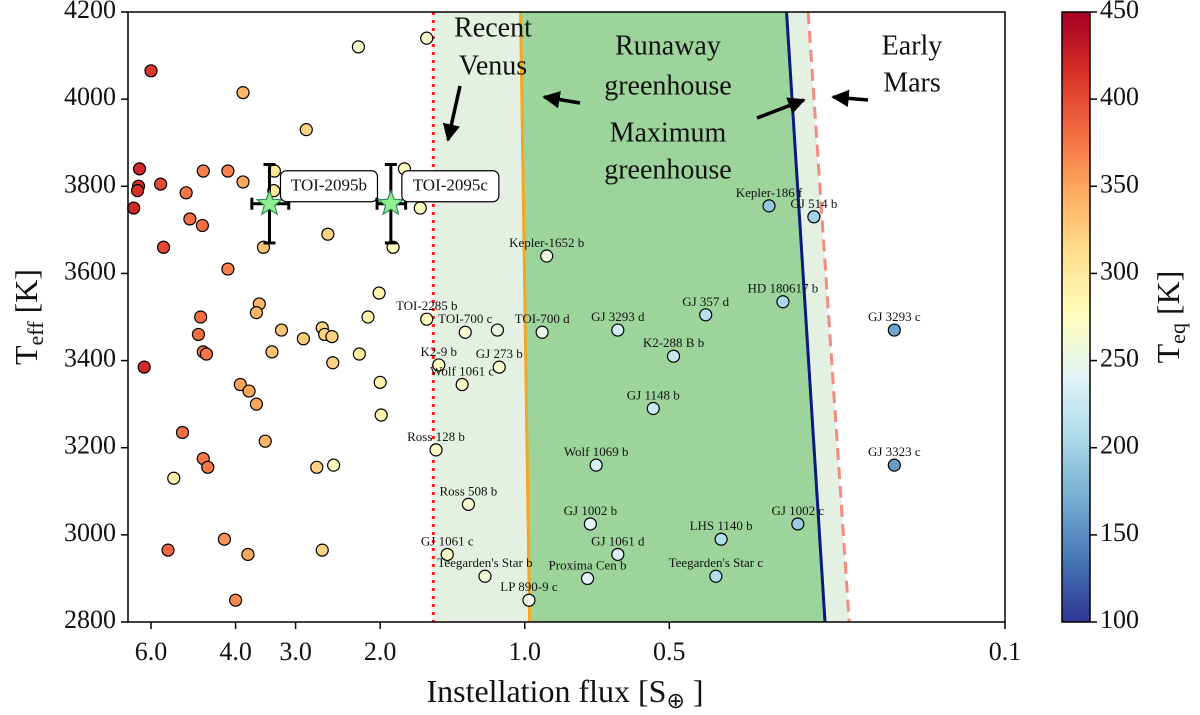 This screenshot has height=715, width=1200. Describe the element at coordinates (894, 316) in the screenshot. I see `planet-label: GJ 3293 c` at that location.